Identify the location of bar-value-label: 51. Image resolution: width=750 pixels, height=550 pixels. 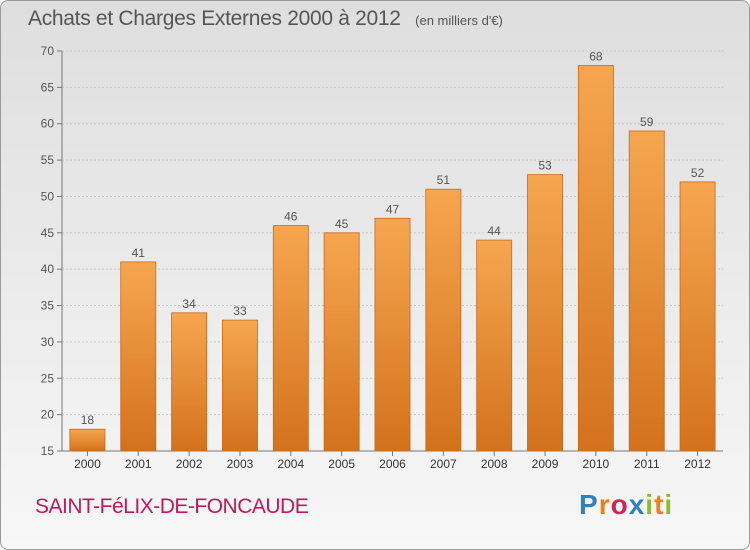
(444, 180).